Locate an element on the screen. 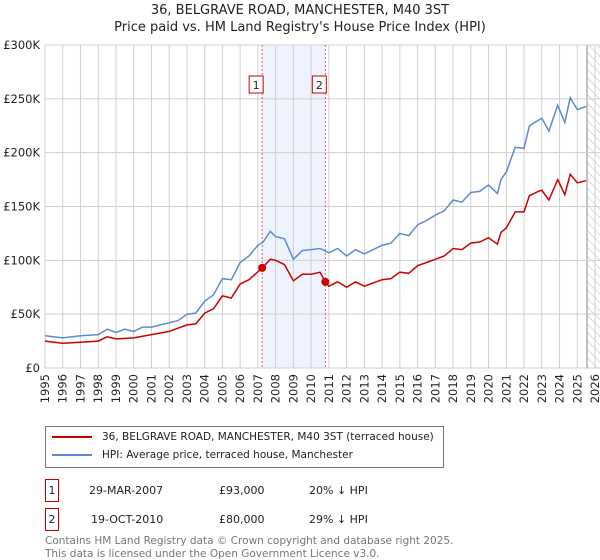 Image resolution: width=600 pixels, height=560 pixels. x-tick-label: 2019 is located at coordinates (471, 388).